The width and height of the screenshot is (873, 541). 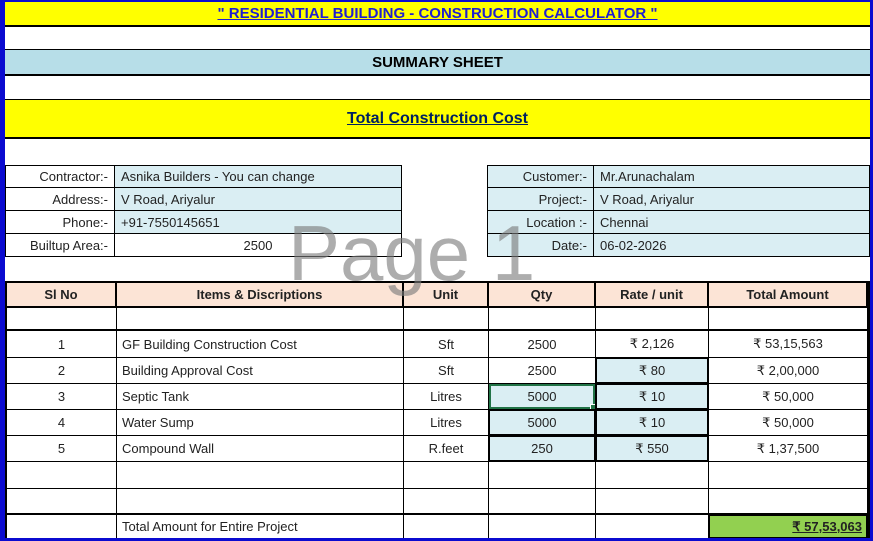 What do you see at coordinates (652, 294) in the screenshot?
I see `header-rate-per-unit: Rate / unit` at bounding box center [652, 294].